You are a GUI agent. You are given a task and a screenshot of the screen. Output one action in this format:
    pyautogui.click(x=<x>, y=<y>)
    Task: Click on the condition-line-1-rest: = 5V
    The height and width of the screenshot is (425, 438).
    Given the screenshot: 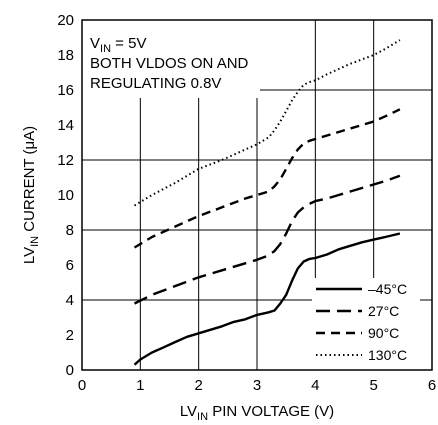 What is the action you would take?
    pyautogui.click(x=128, y=43)
    